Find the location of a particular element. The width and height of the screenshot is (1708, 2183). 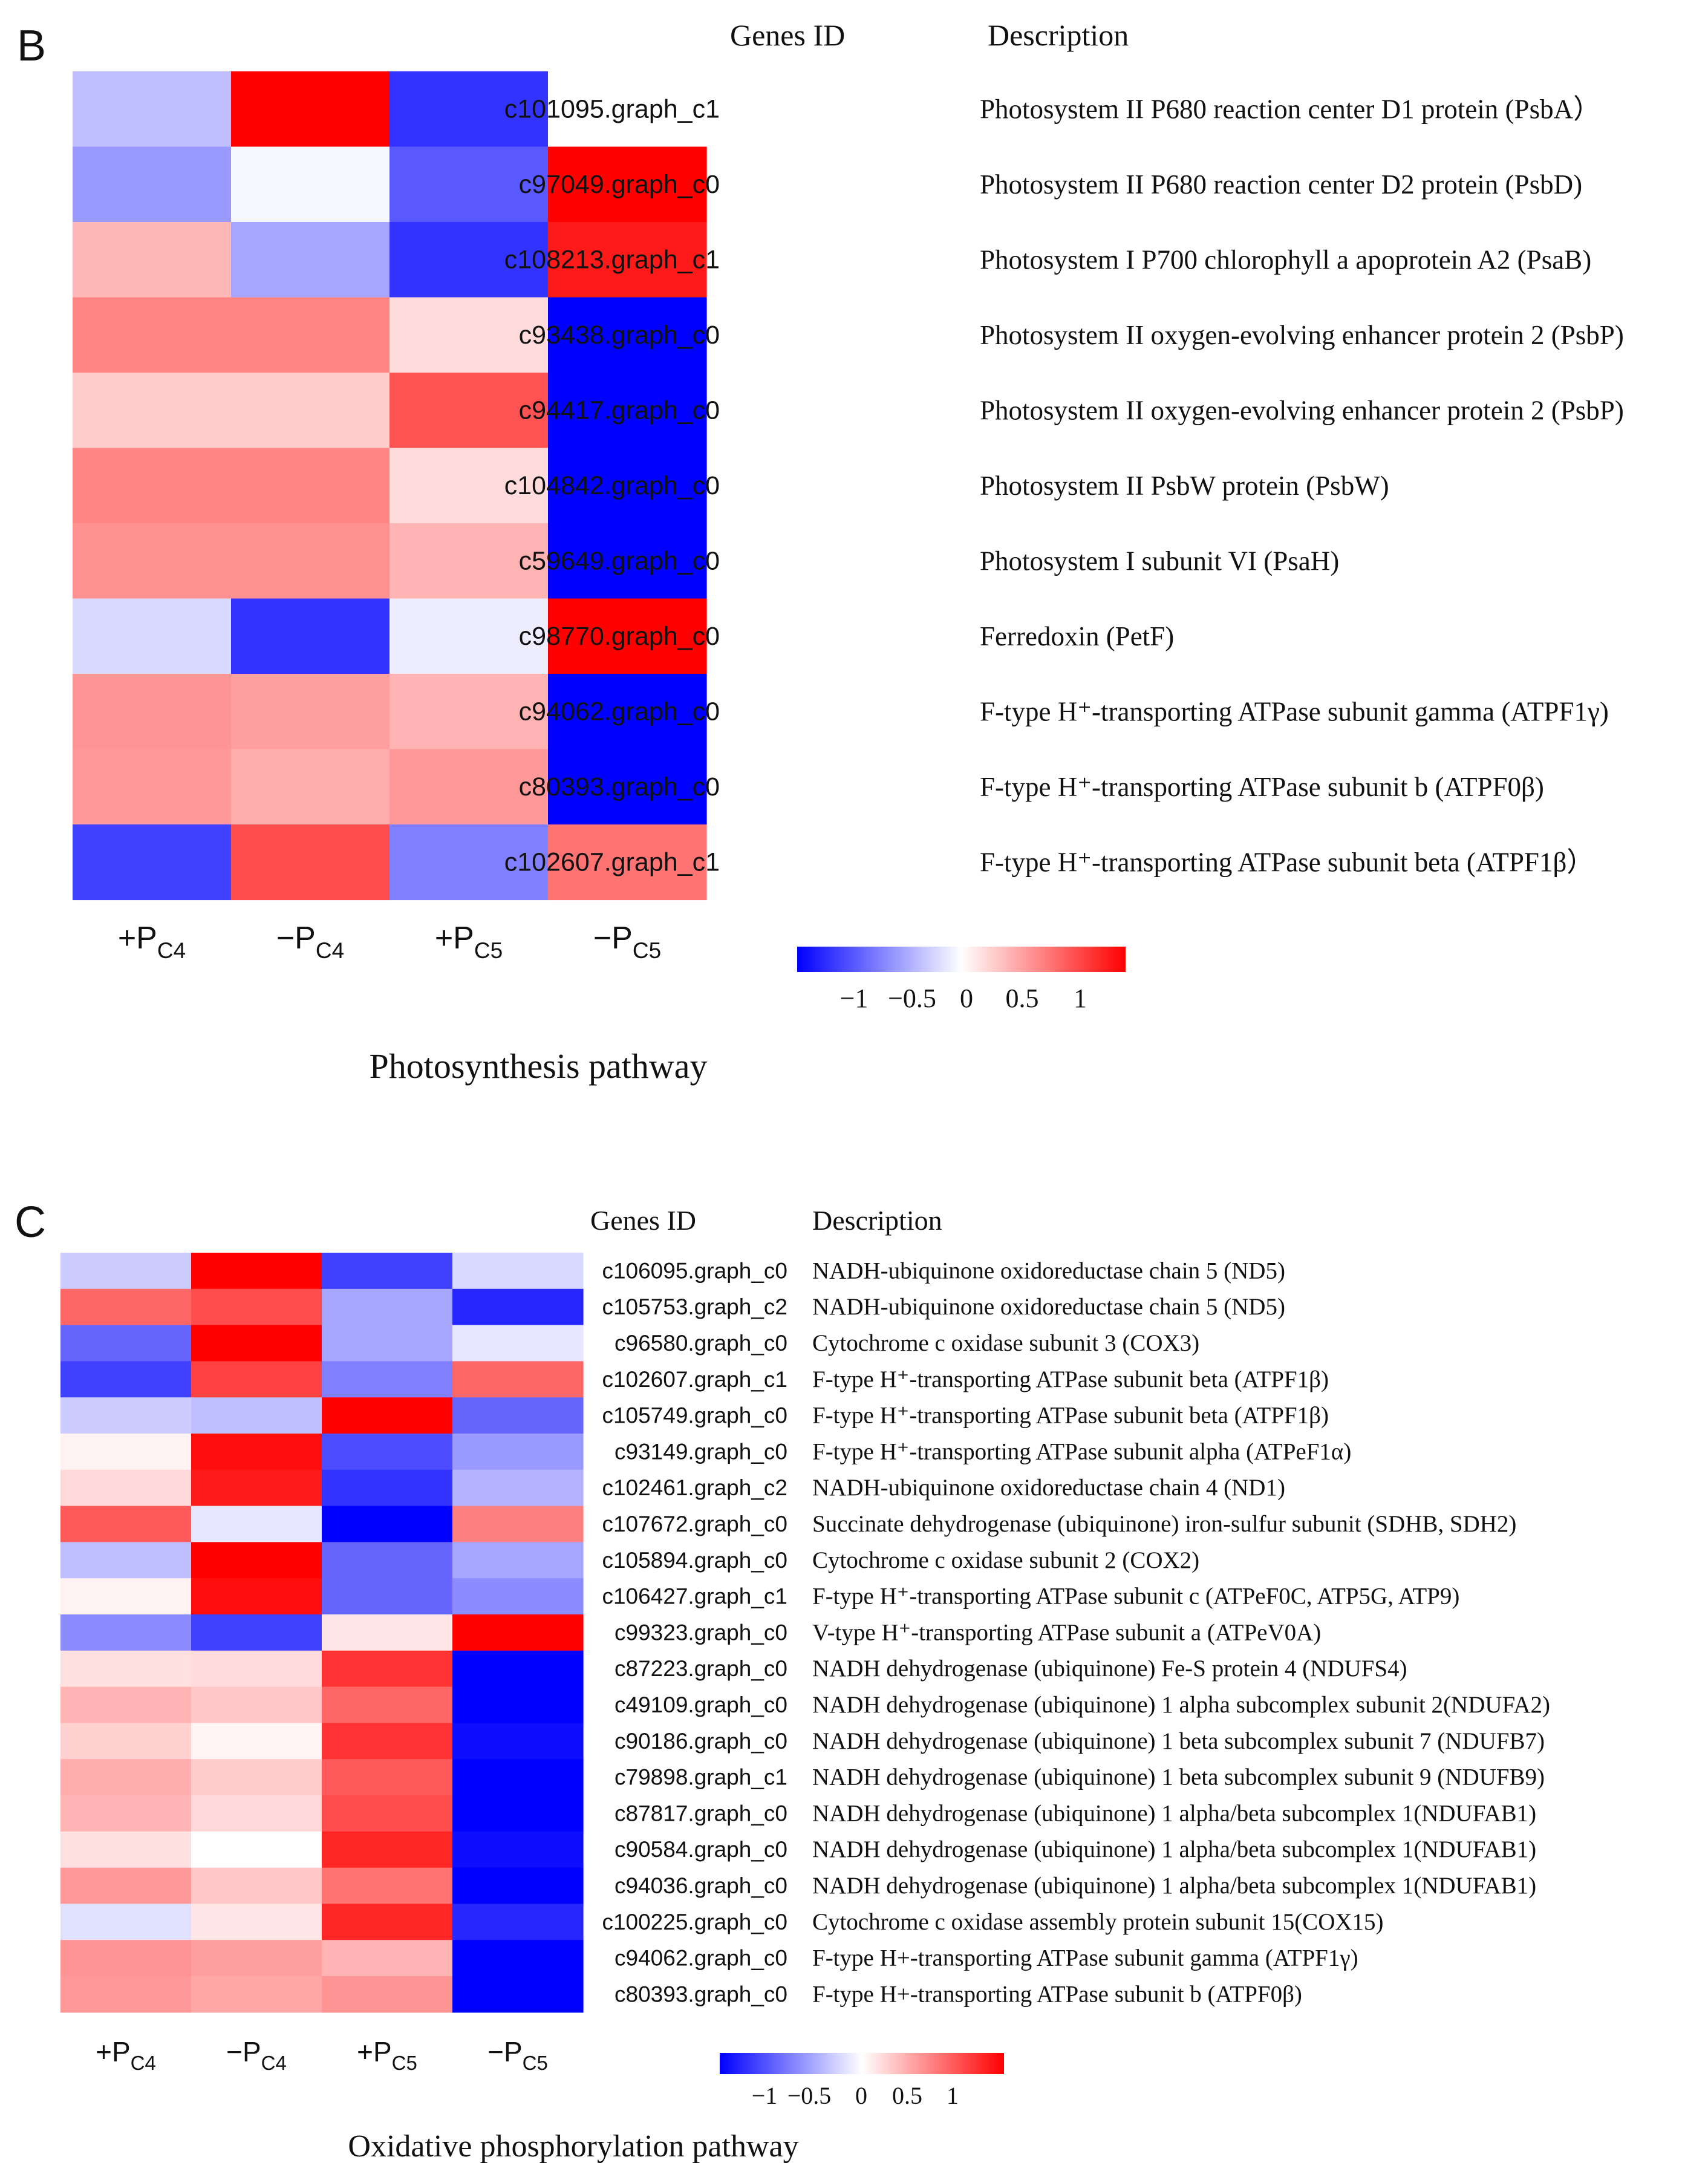

gene-id: c102607.graph_c1 is located at coordinates (612, 862).